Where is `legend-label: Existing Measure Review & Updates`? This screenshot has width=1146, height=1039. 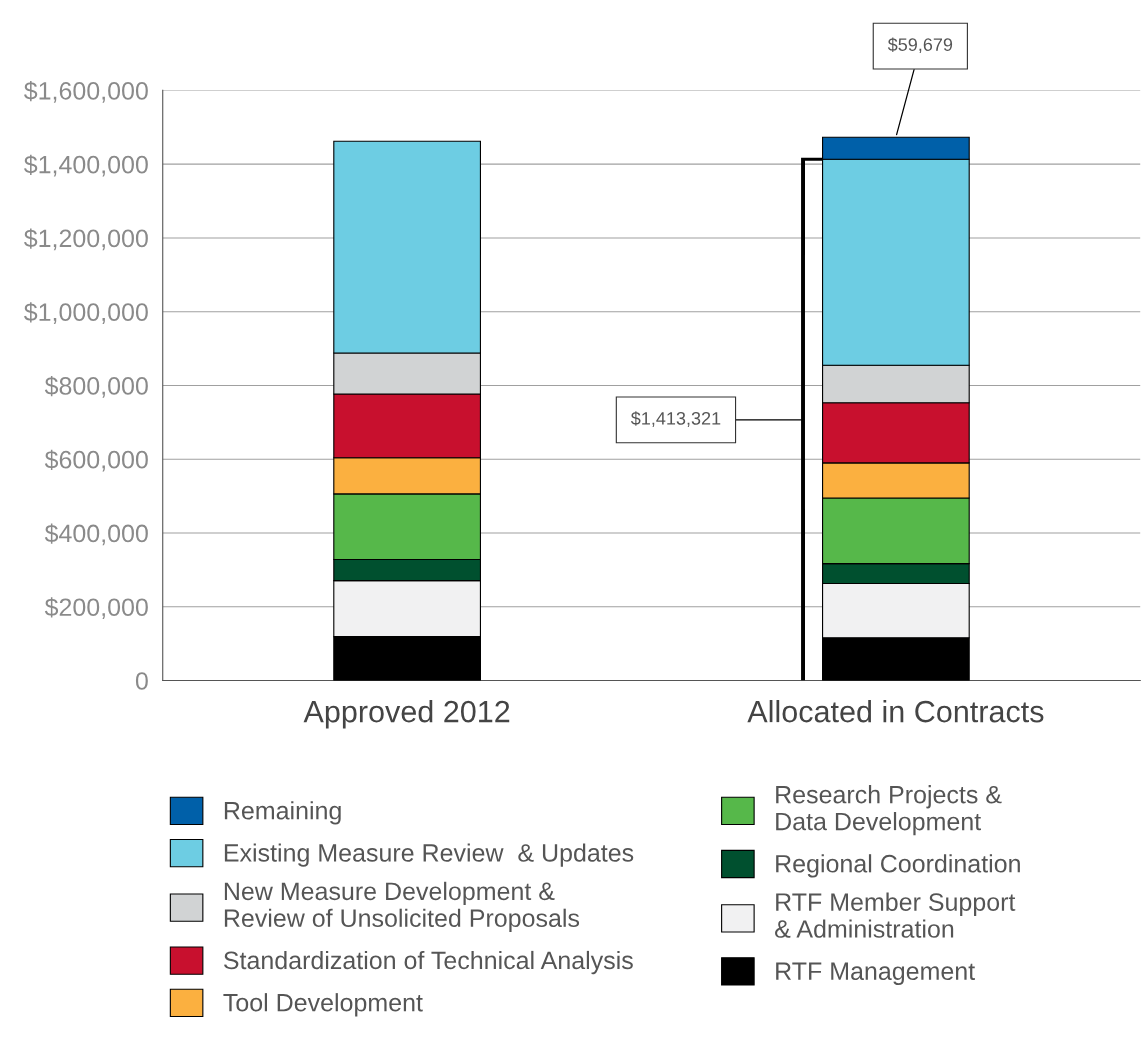
legend-label: Existing Measure Review & Updates is located at coordinates (429, 855).